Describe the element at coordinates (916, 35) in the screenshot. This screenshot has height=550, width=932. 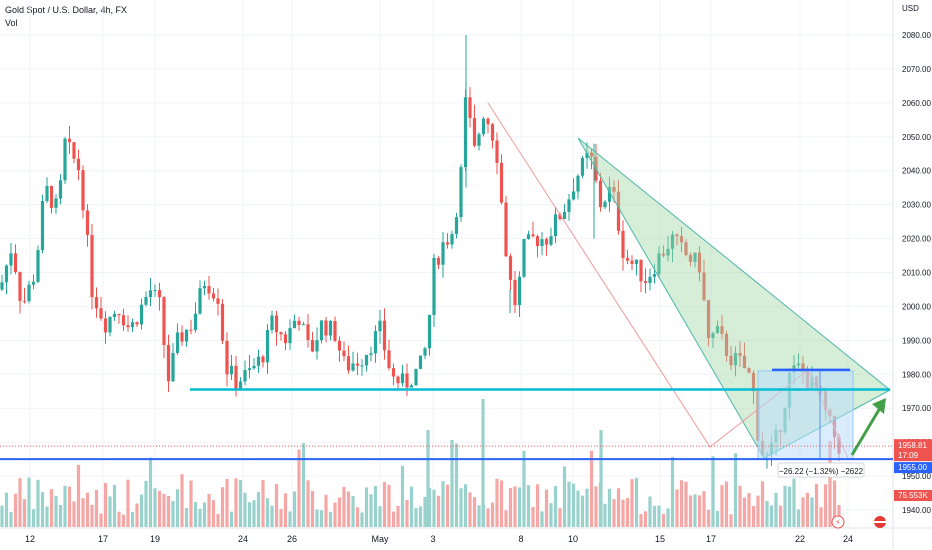
I see `price-tick-label: 2080.00` at that location.